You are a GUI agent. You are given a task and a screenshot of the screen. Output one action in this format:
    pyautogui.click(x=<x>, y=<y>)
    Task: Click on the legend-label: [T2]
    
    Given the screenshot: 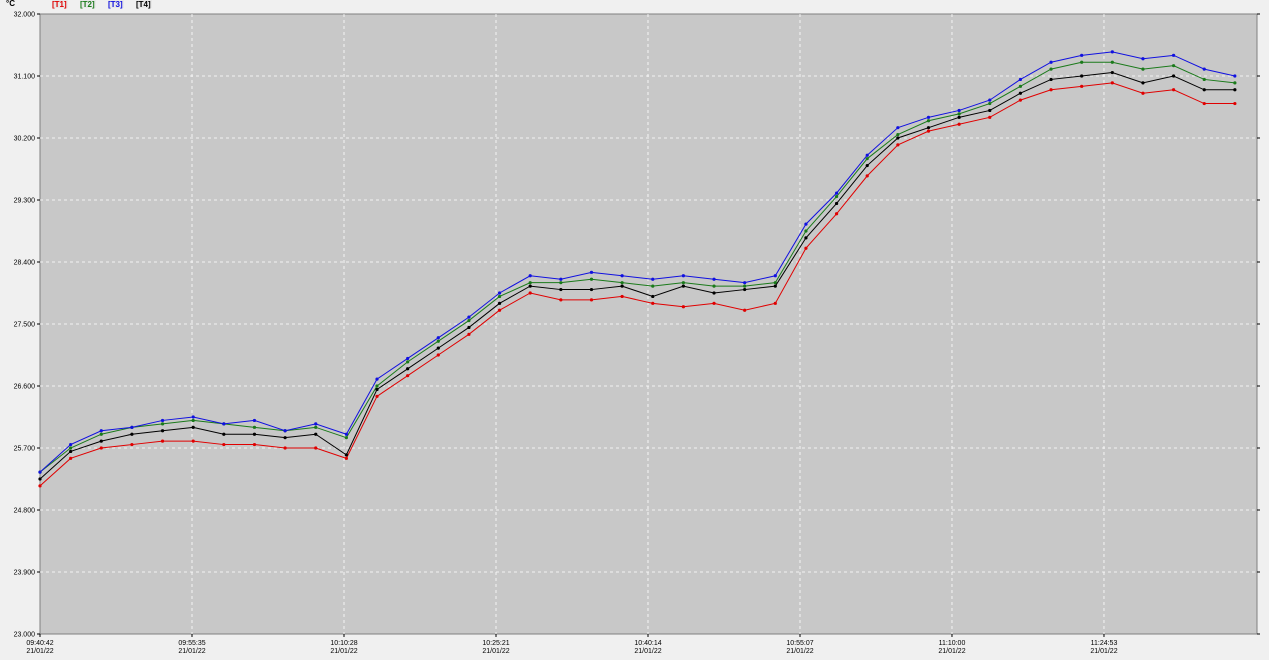 What is the action you would take?
    pyautogui.click(x=87, y=4)
    